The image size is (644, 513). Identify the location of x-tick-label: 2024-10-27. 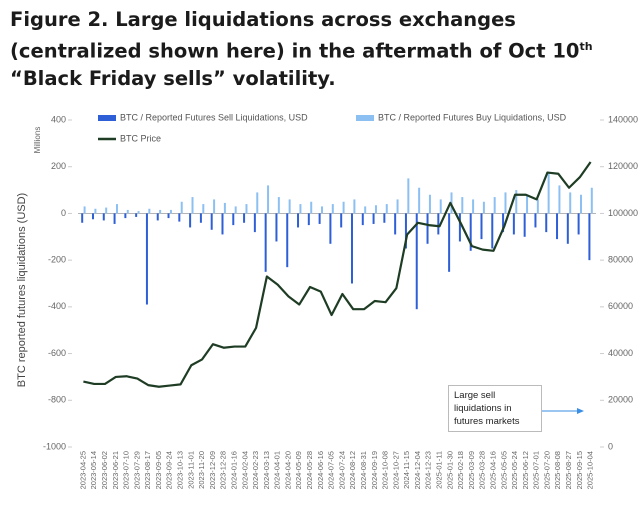
(395, 470).